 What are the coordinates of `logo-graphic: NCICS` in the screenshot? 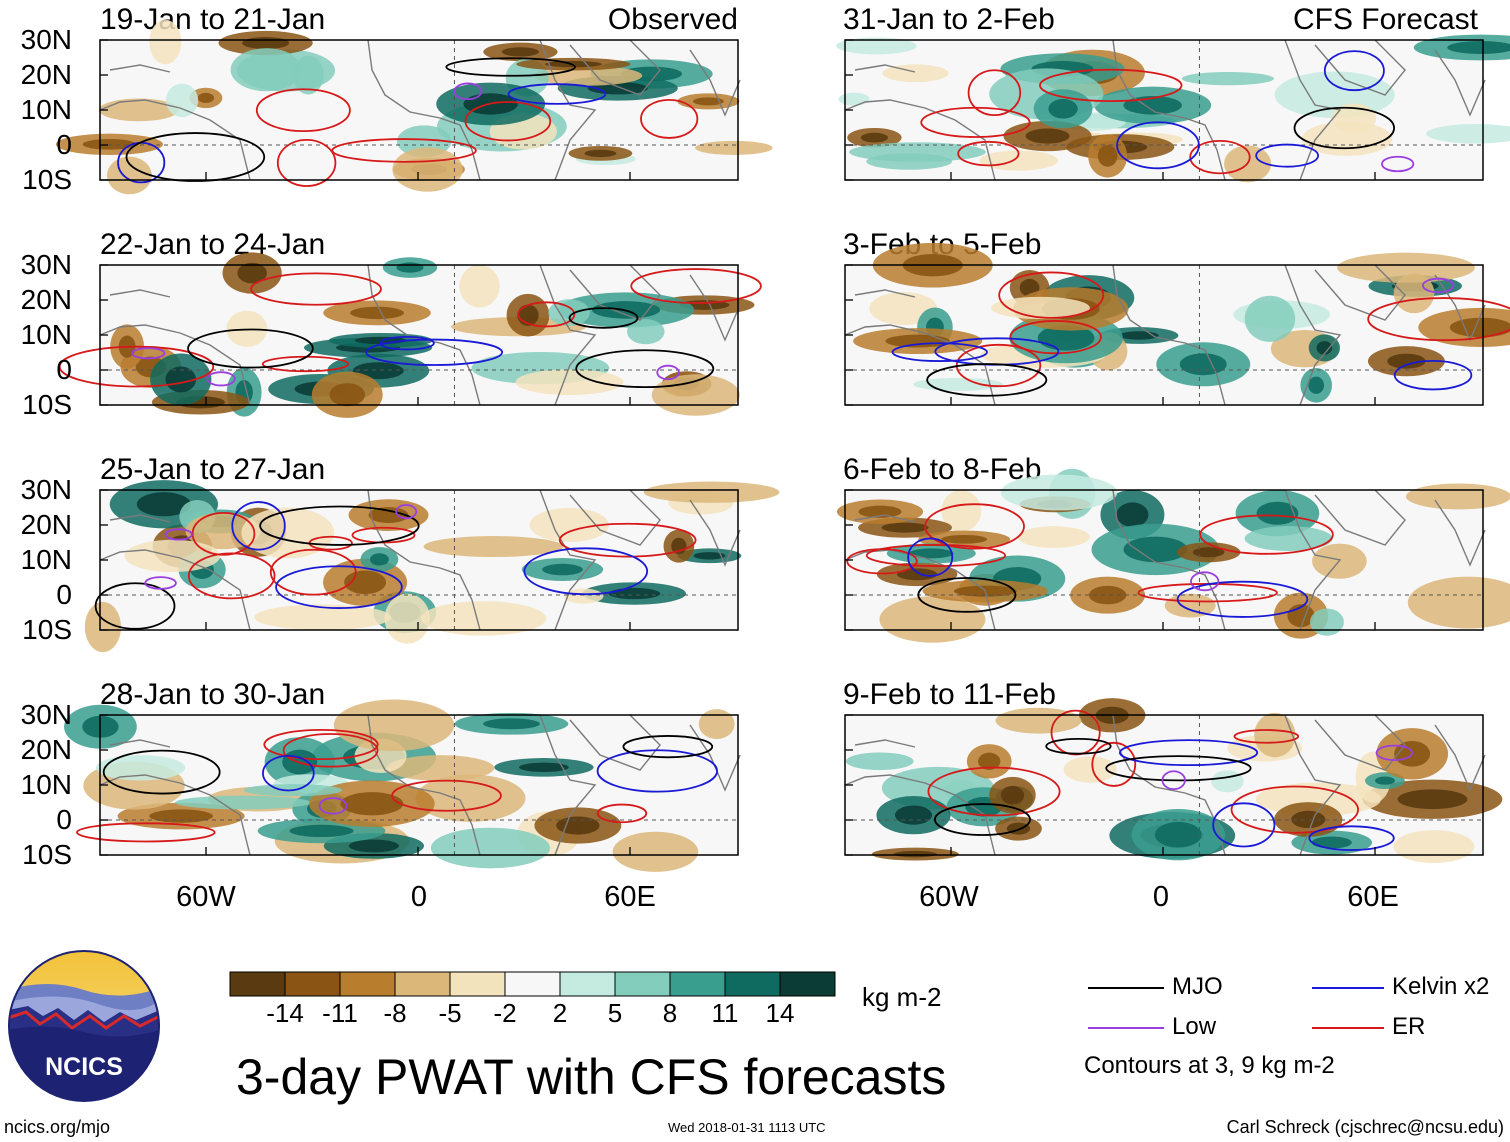 It's located at (84, 1026).